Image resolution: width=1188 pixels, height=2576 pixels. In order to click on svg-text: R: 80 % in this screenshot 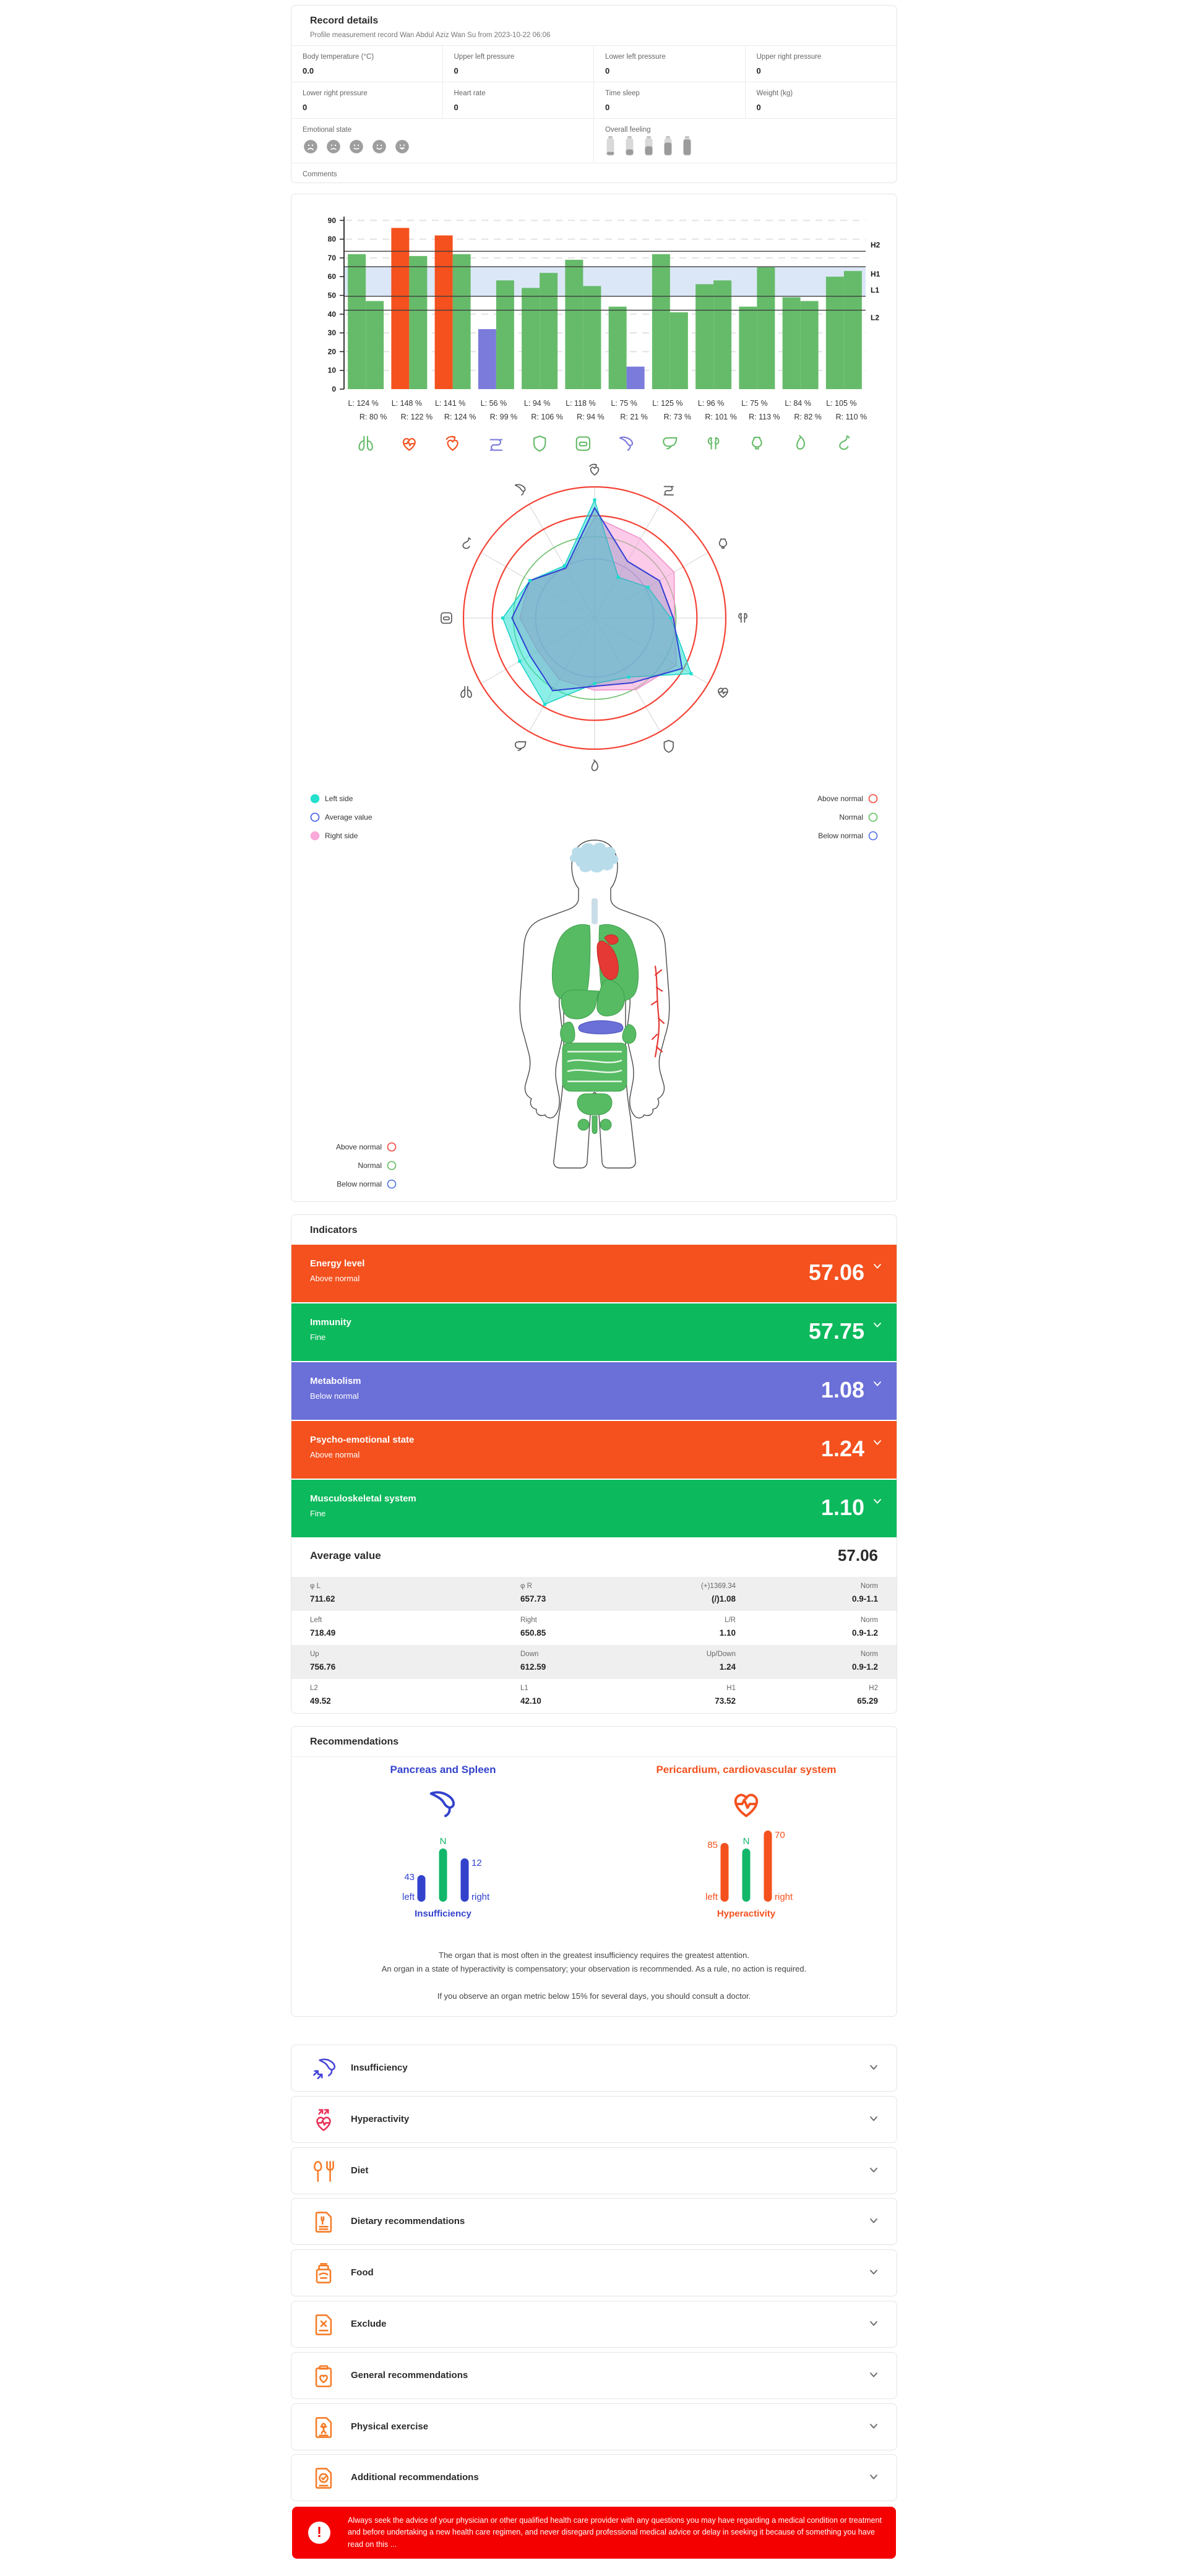, I will do `click(373, 417)`.